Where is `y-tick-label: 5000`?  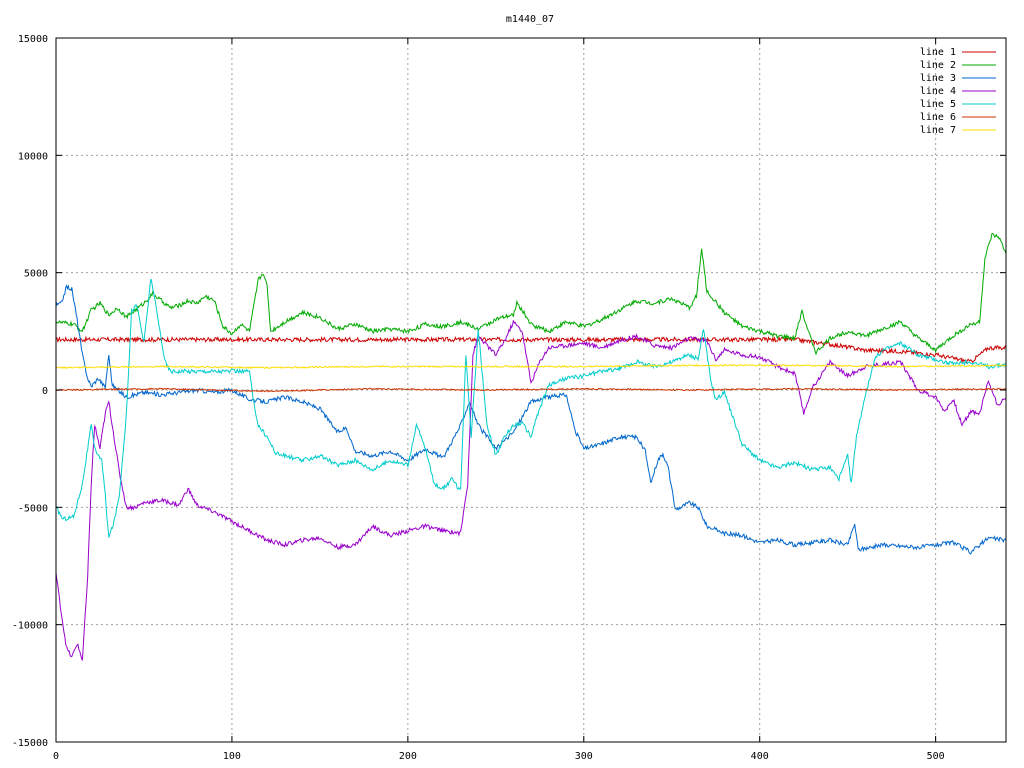 y-tick-label: 5000 is located at coordinates (36, 274).